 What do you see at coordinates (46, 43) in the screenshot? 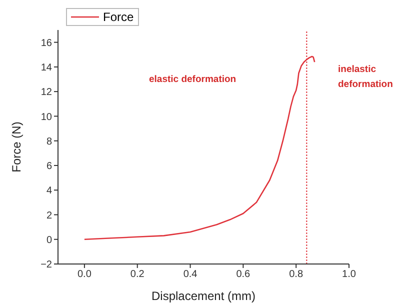
I see `y-tick-label: 16` at bounding box center [46, 43].